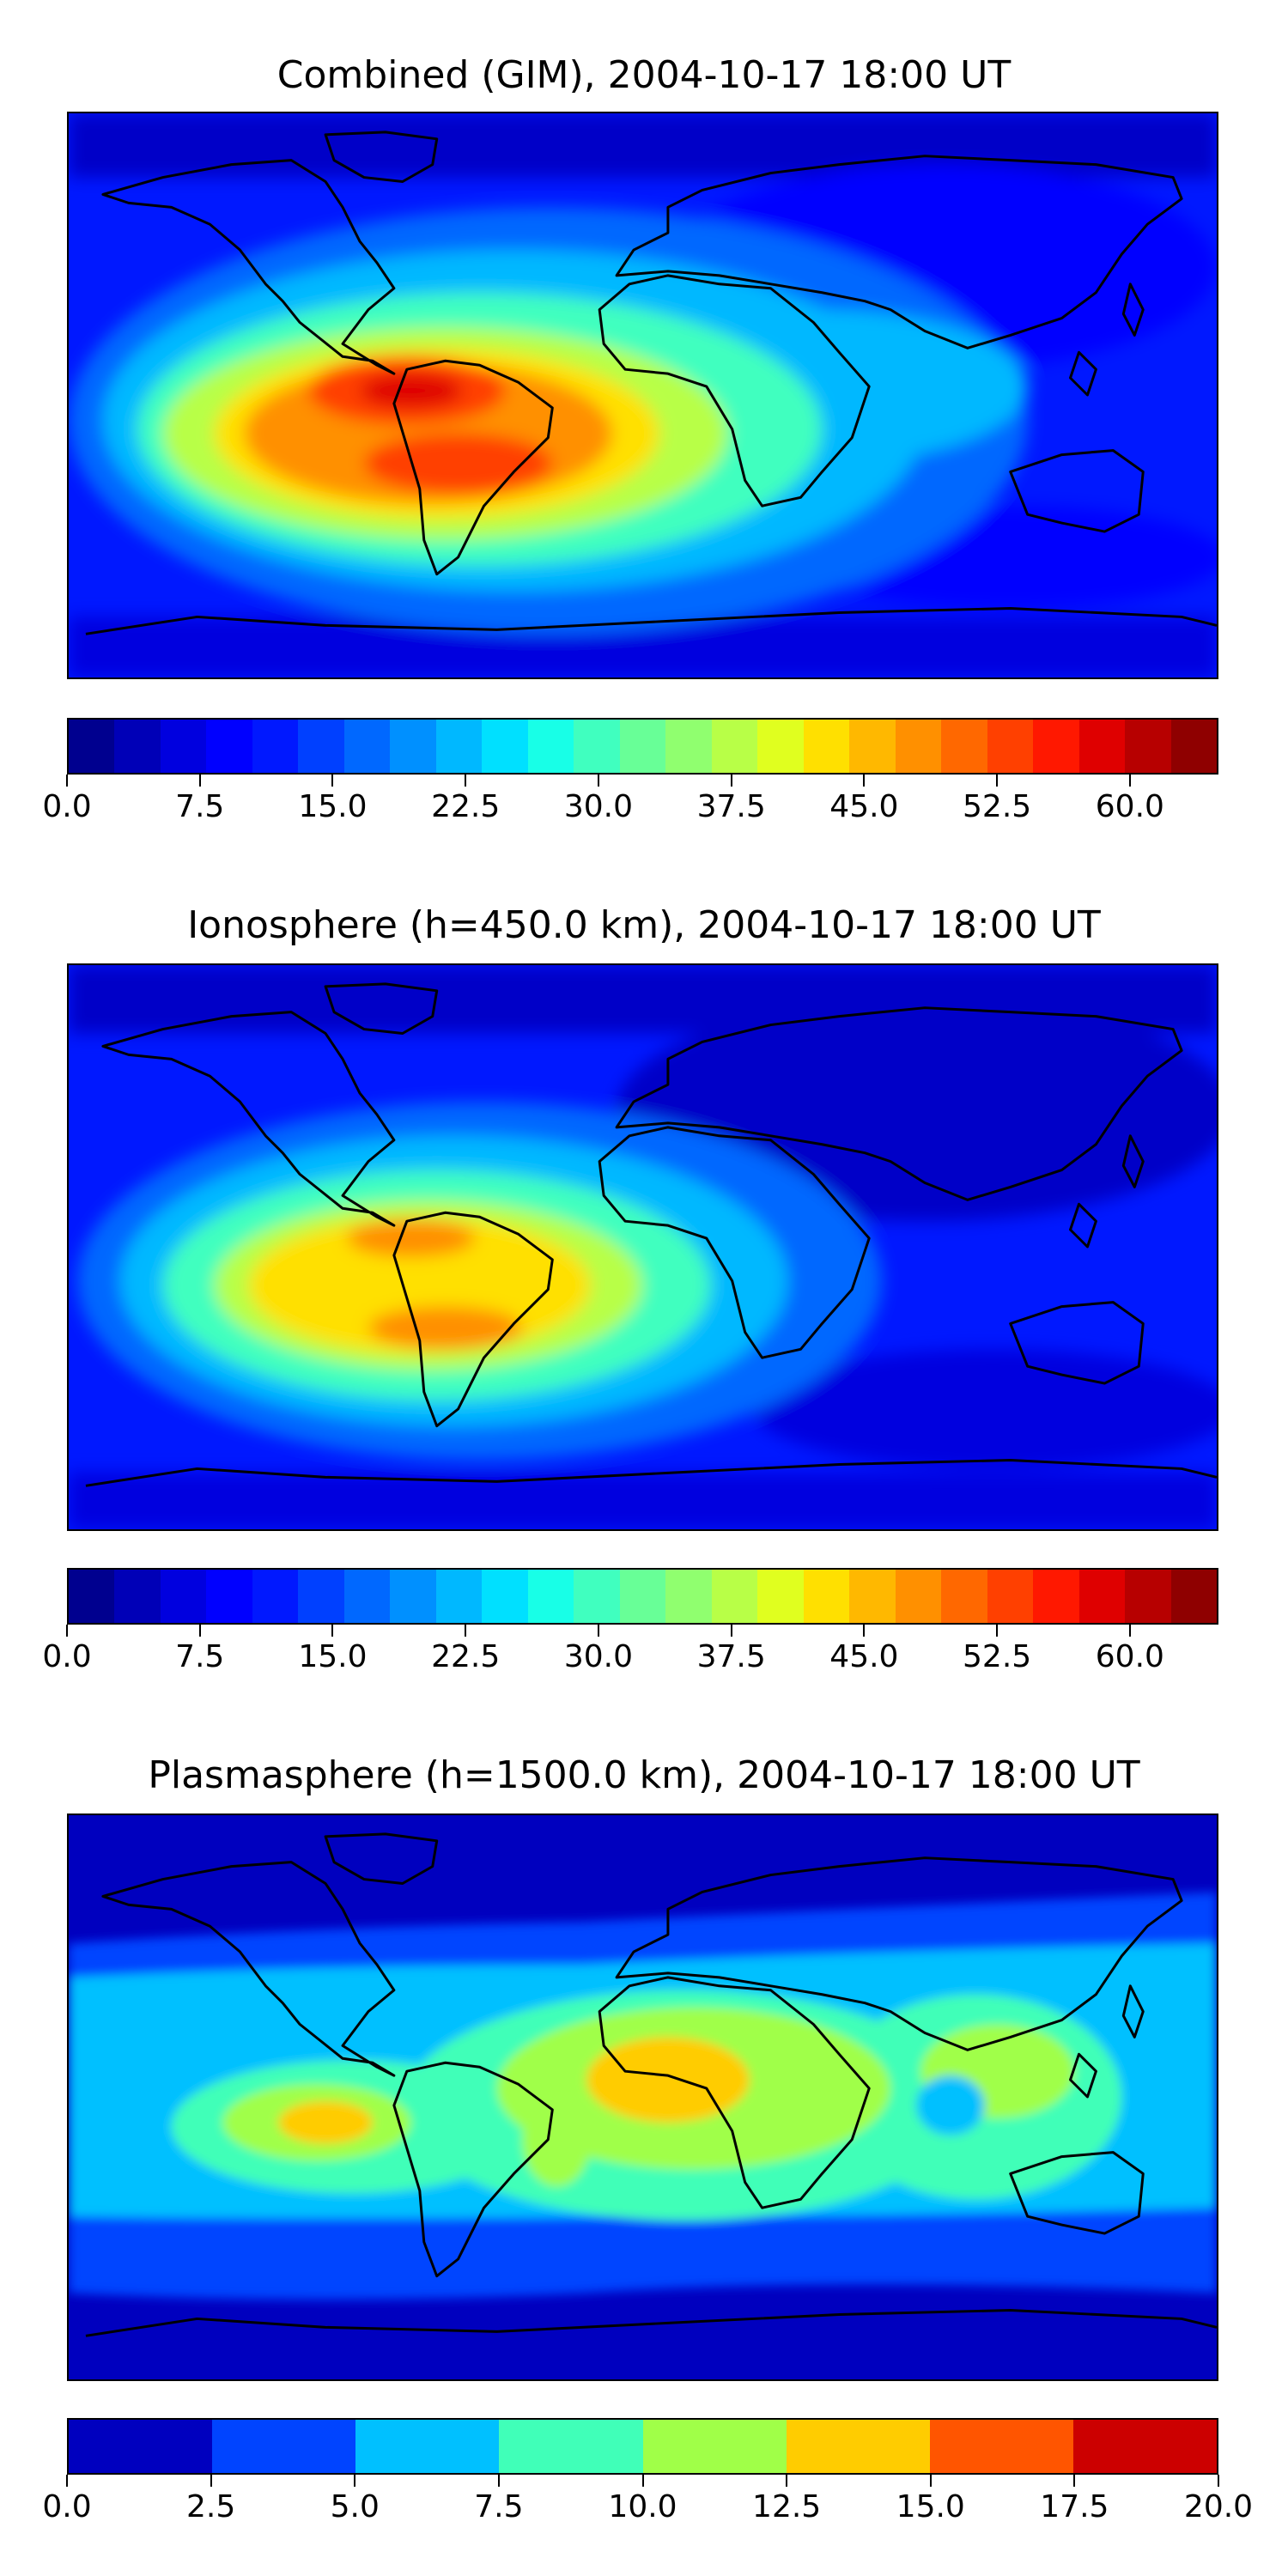 The width and height of the screenshot is (1288, 2576). I want to click on panel-2-colorbar, so click(642, 1597).